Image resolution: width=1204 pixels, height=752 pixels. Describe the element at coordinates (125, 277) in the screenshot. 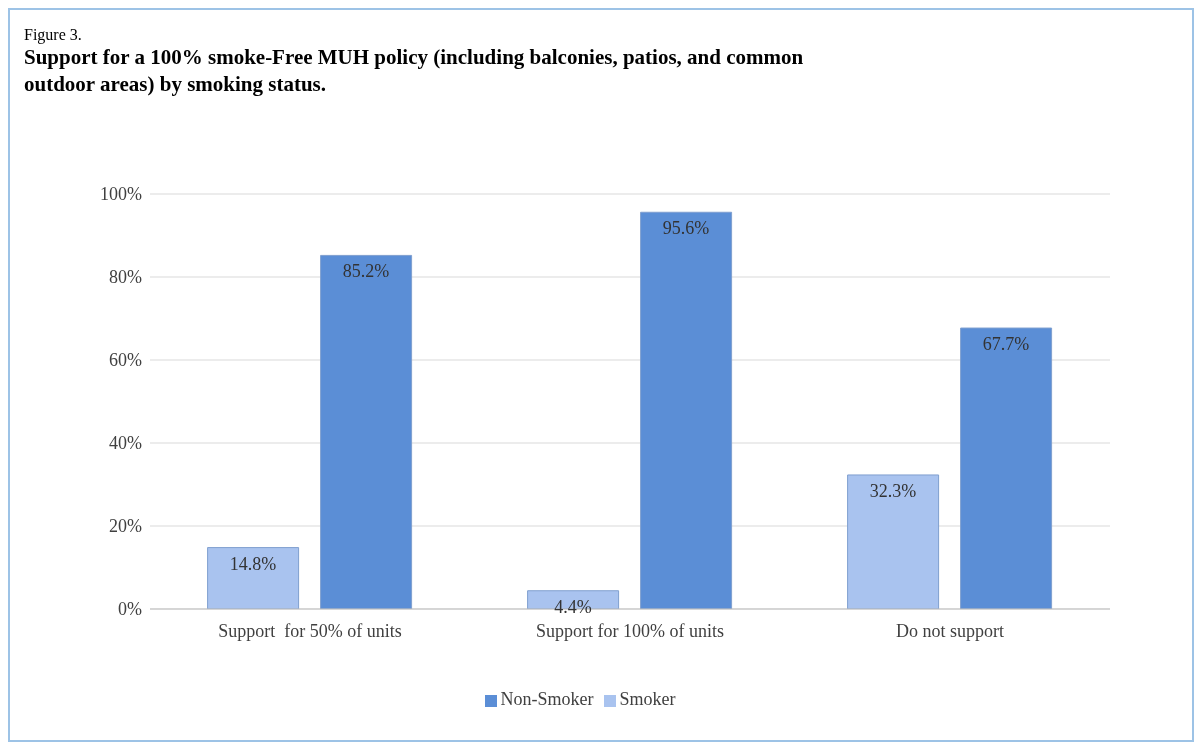

I see `y-tick-label: 80%` at that location.